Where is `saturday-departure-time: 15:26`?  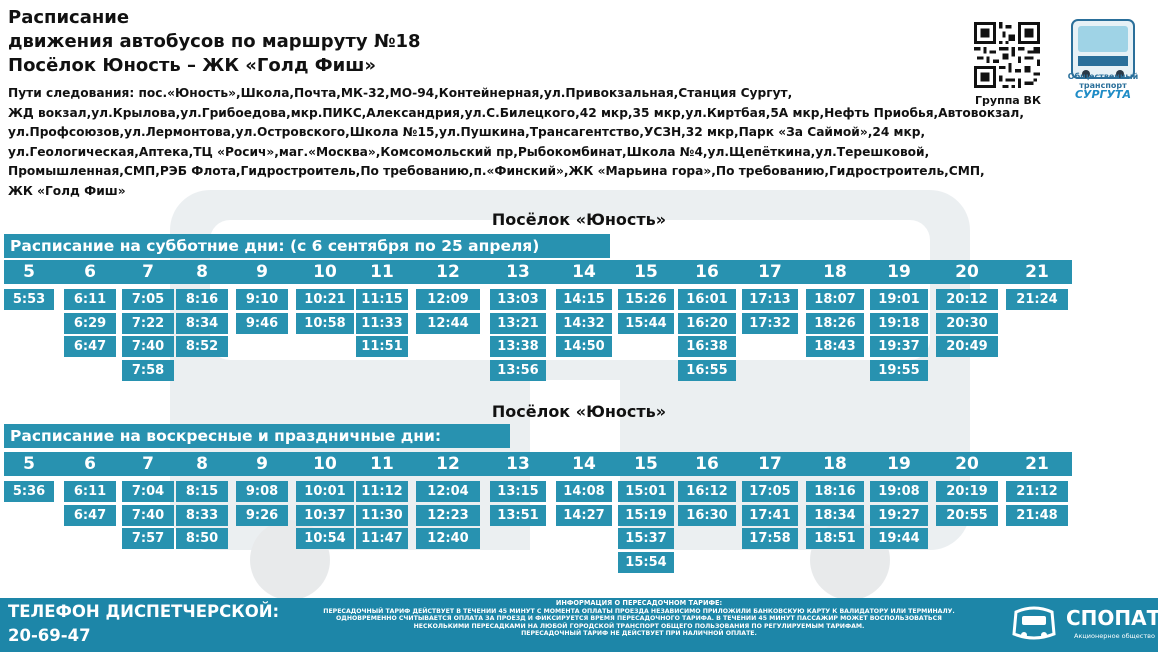 saturday-departure-time: 15:26 is located at coordinates (646, 299).